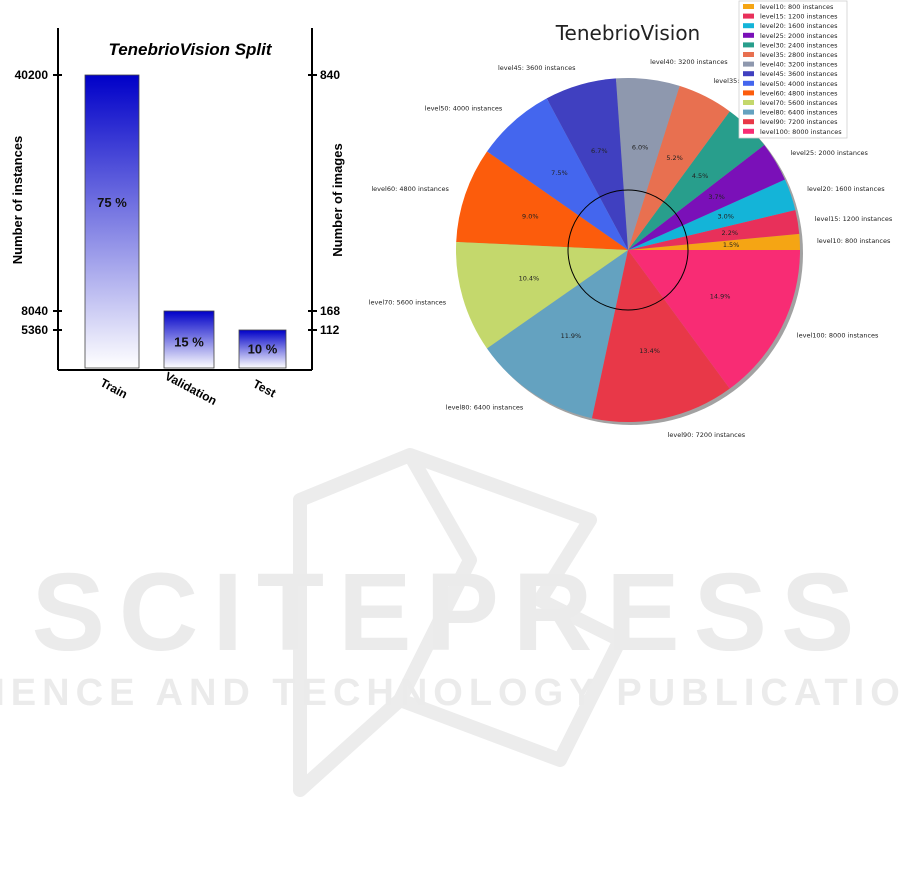  I want to click on right-tick-label: 168, so click(330, 311).